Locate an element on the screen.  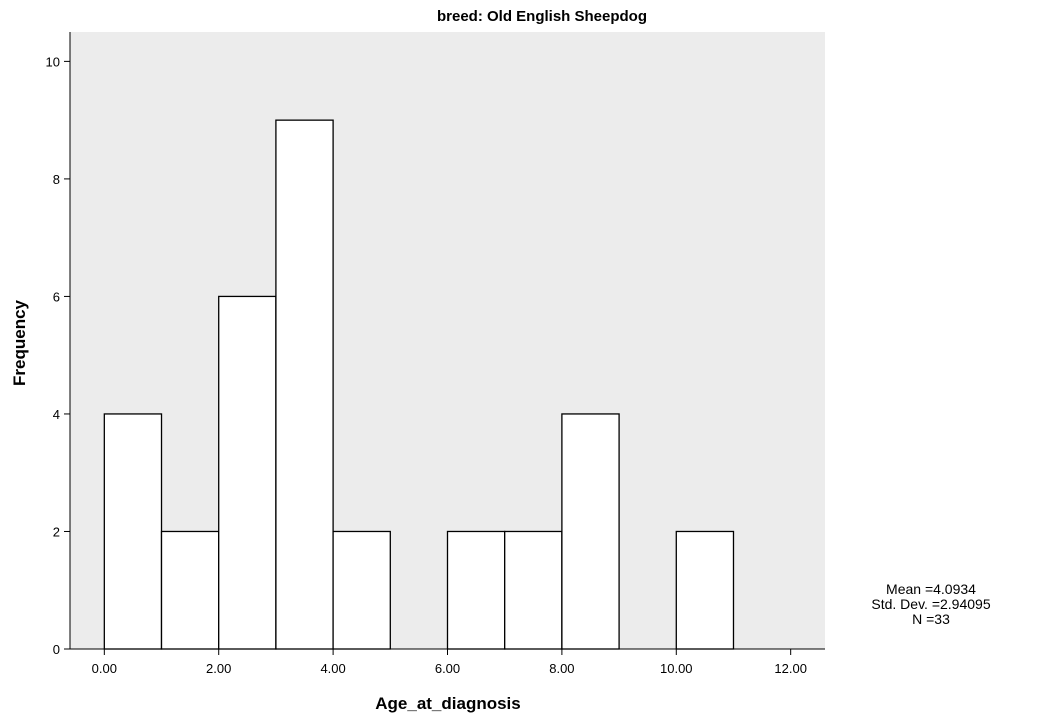
x-tick-label: 0.00 is located at coordinates (104, 668).